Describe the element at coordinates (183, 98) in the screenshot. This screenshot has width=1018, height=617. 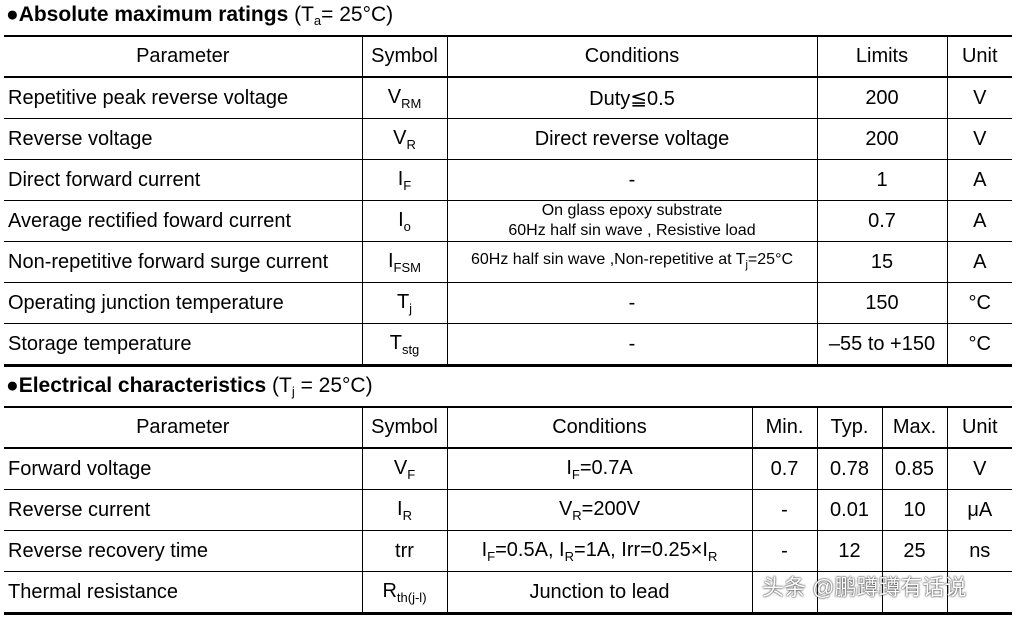
I see `param-cell: Repetitive peak reverse voltage` at that location.